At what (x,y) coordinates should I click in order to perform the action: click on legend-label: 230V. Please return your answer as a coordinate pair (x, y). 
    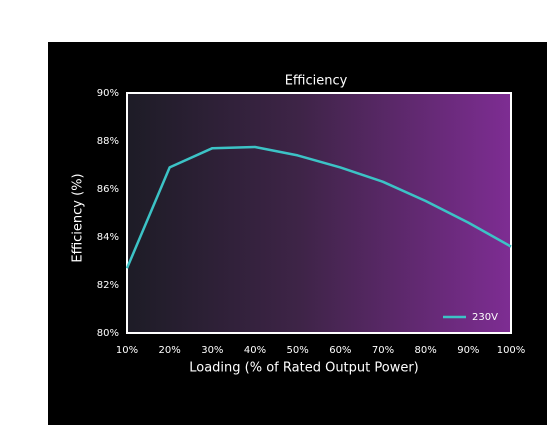
    Looking at the image, I should click on (485, 317).